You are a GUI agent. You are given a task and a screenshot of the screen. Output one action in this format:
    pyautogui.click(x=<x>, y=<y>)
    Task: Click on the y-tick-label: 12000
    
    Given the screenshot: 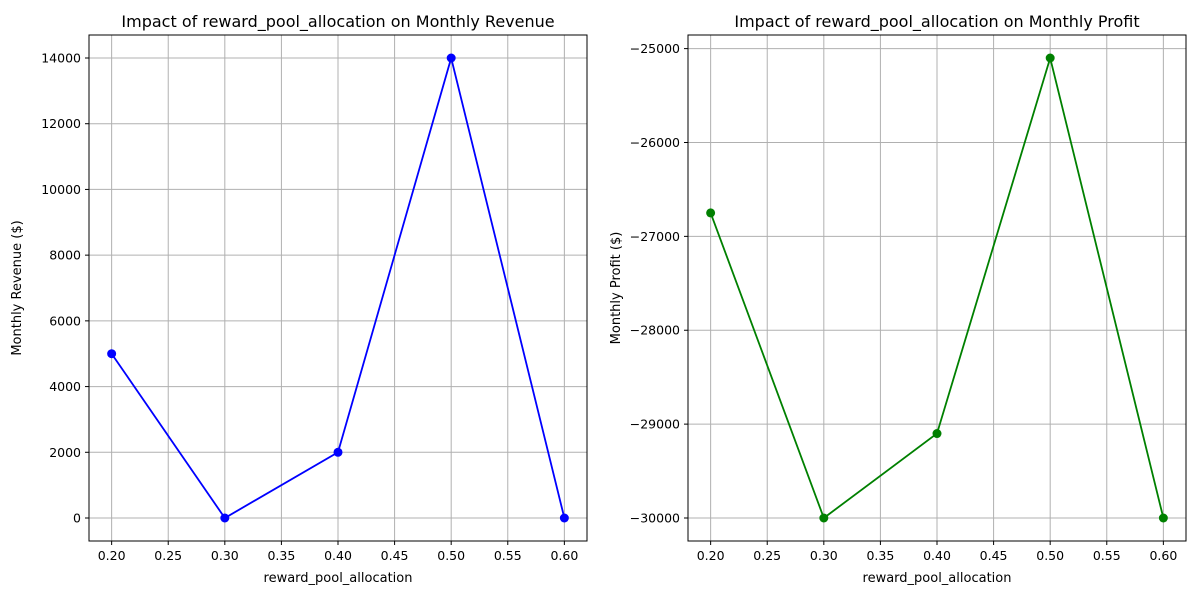 What is the action you would take?
    pyautogui.click(x=61, y=123)
    